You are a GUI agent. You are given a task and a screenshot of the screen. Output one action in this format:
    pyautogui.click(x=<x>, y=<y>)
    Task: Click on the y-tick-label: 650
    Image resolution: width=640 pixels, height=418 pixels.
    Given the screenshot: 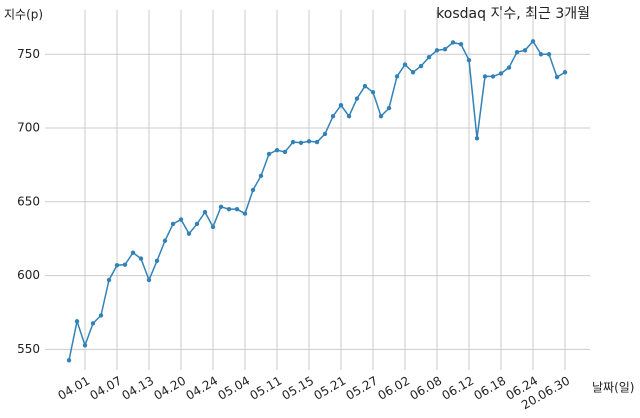 What is the action you would take?
    pyautogui.click(x=28, y=201)
    